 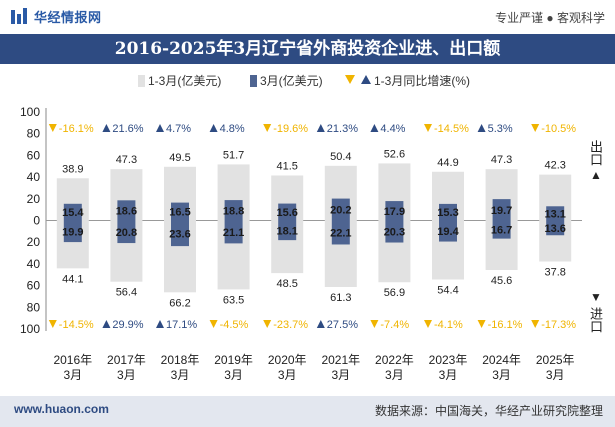 What do you see at coordinates (558, 129) in the screenshot?
I see `export-growth-label: -10.5%` at bounding box center [558, 129].